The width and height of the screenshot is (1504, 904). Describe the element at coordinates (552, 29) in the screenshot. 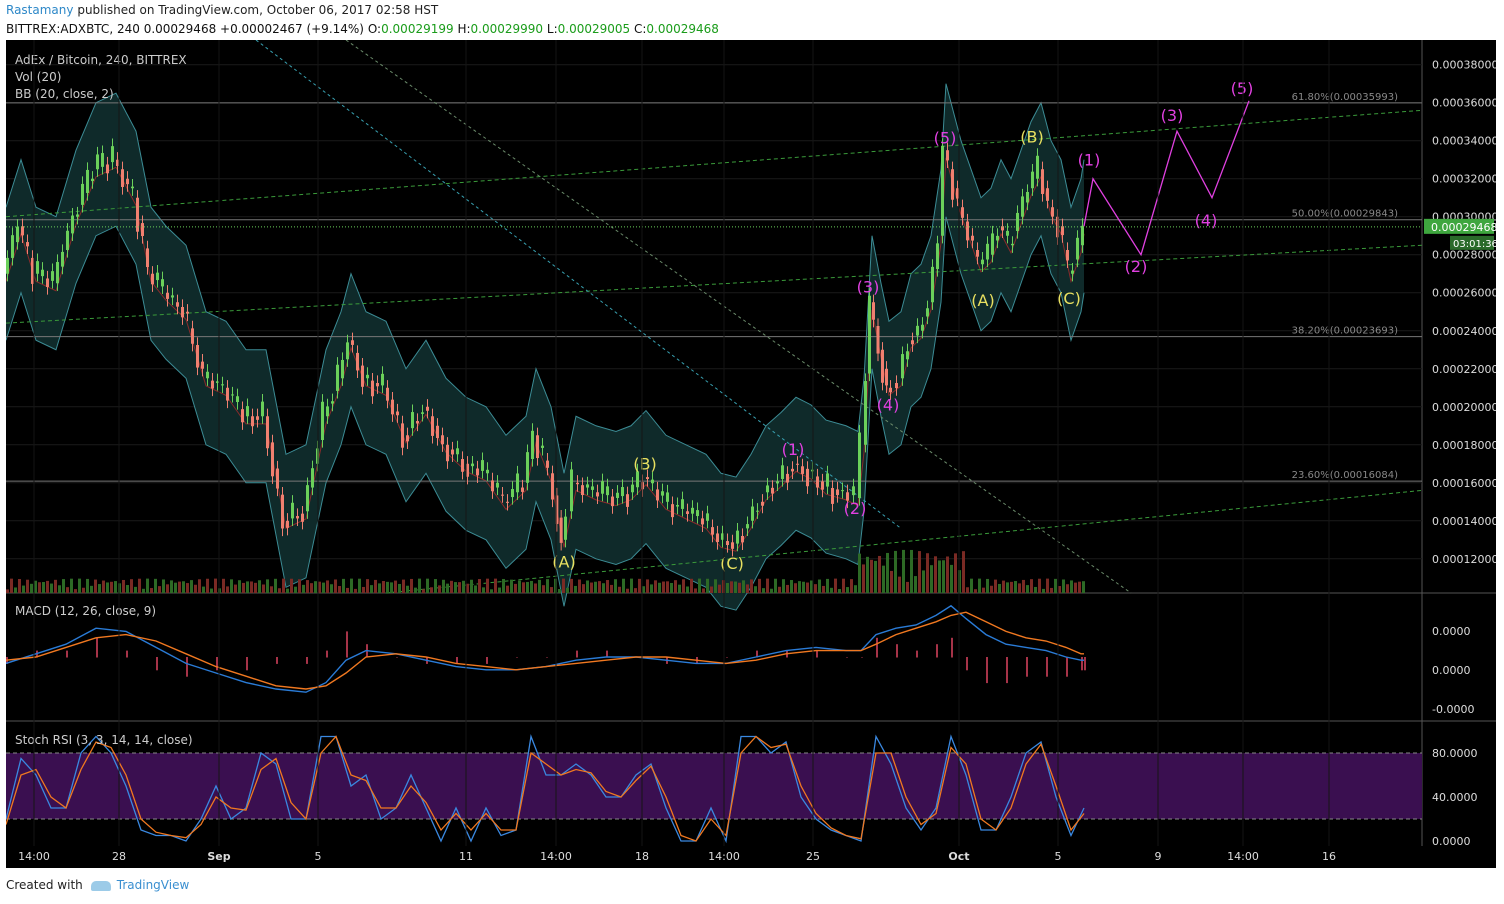

I see `low-label: L:` at that location.